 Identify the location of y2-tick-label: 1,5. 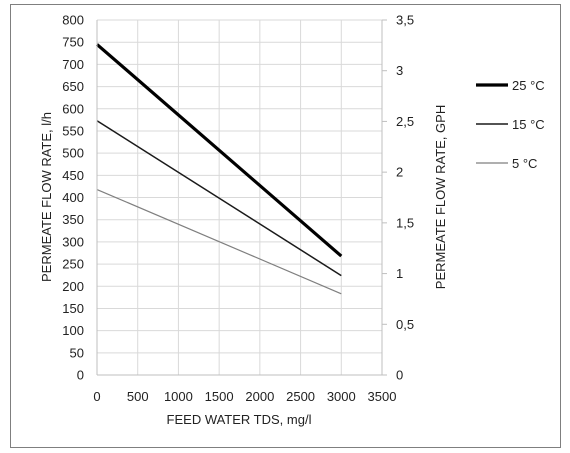
(405, 222).